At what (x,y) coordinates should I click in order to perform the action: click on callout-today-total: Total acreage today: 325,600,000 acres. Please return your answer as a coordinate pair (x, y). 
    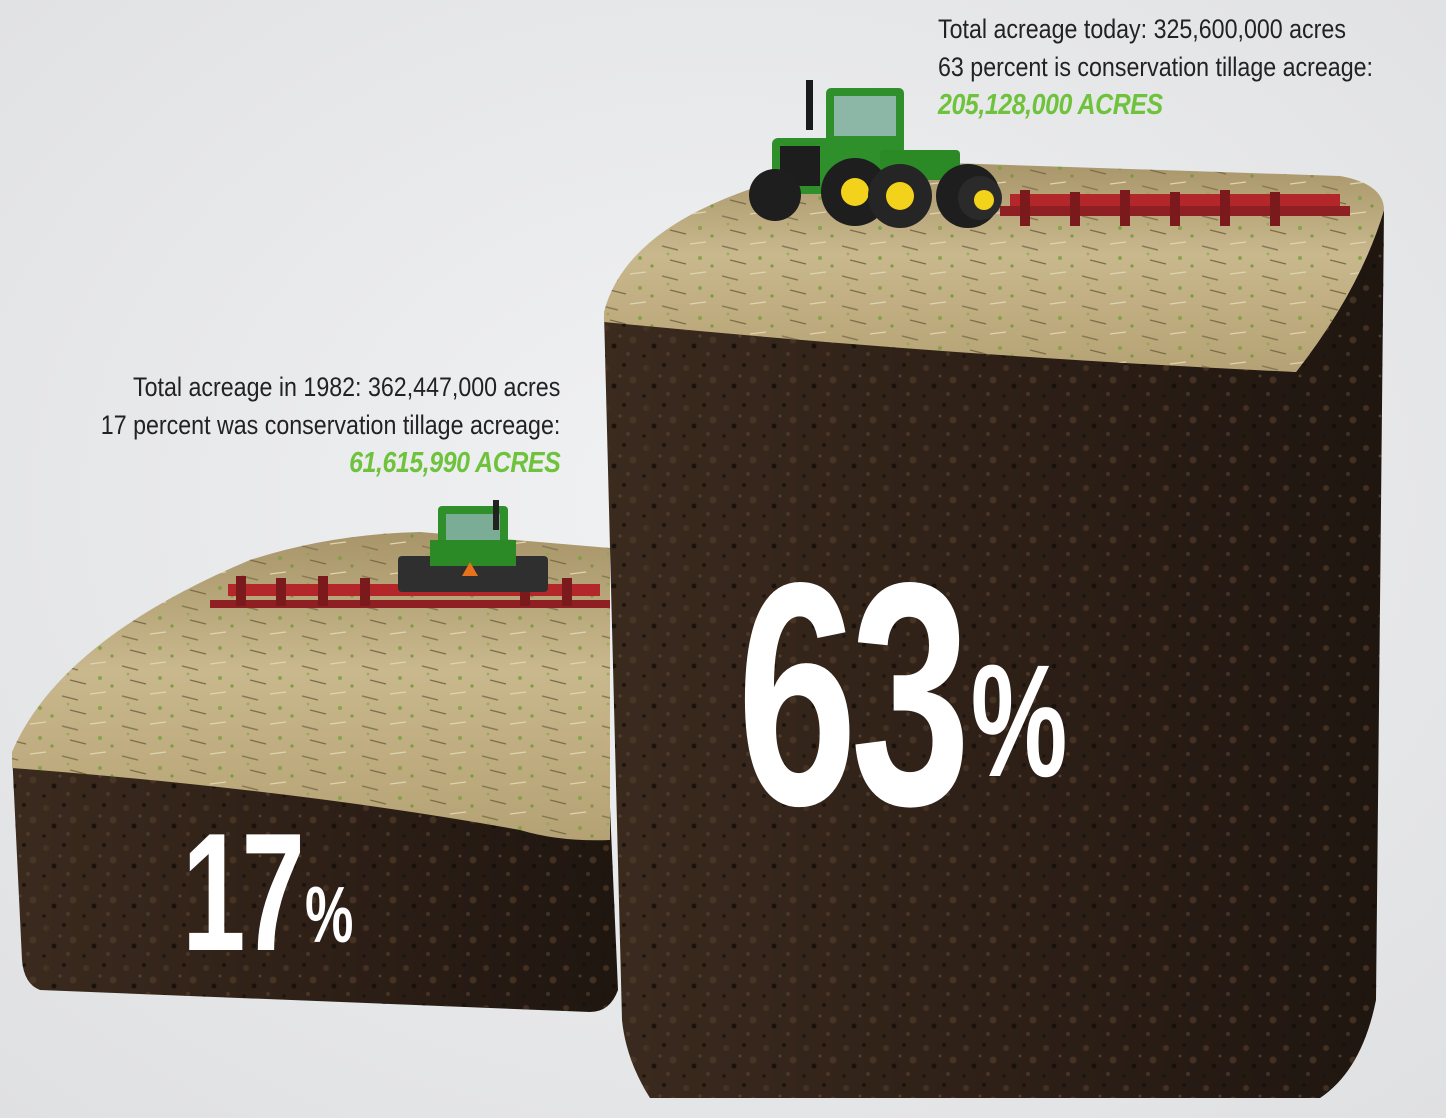
    Looking at the image, I should click on (1142, 29).